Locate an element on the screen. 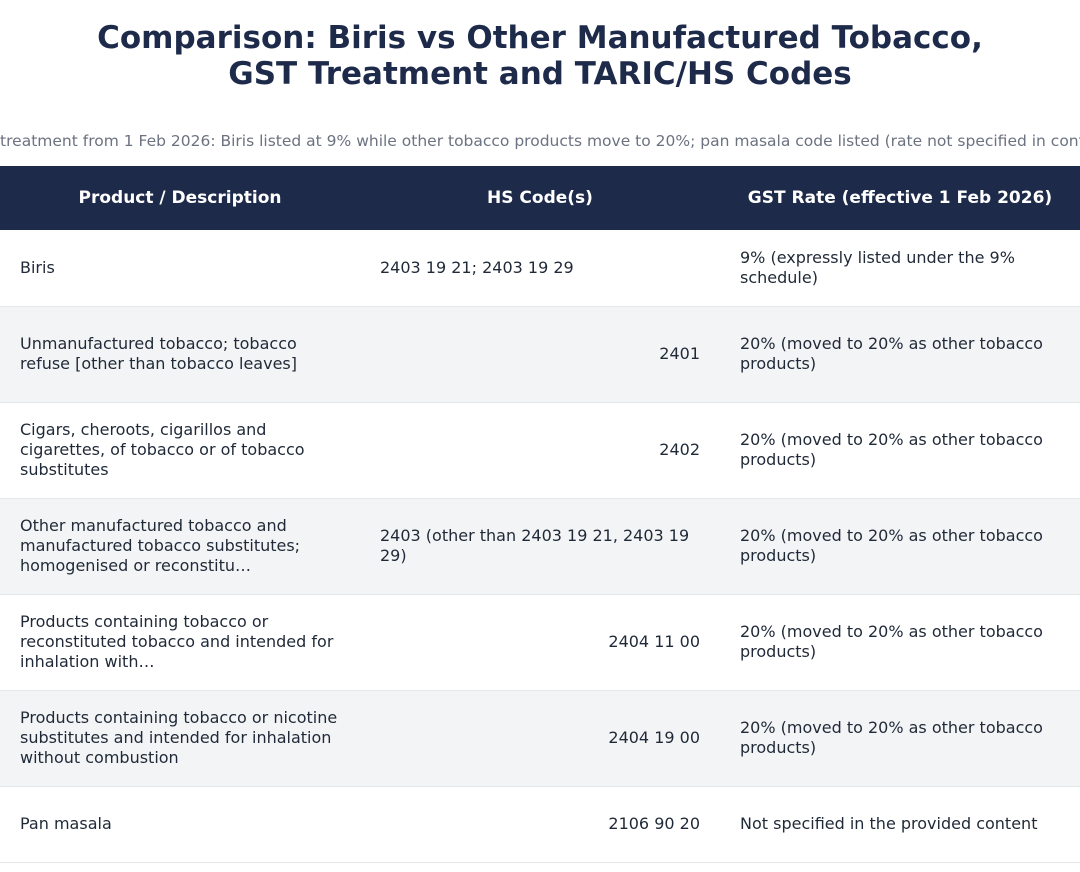  column-header-product: Product / Description is located at coordinates (180, 198).